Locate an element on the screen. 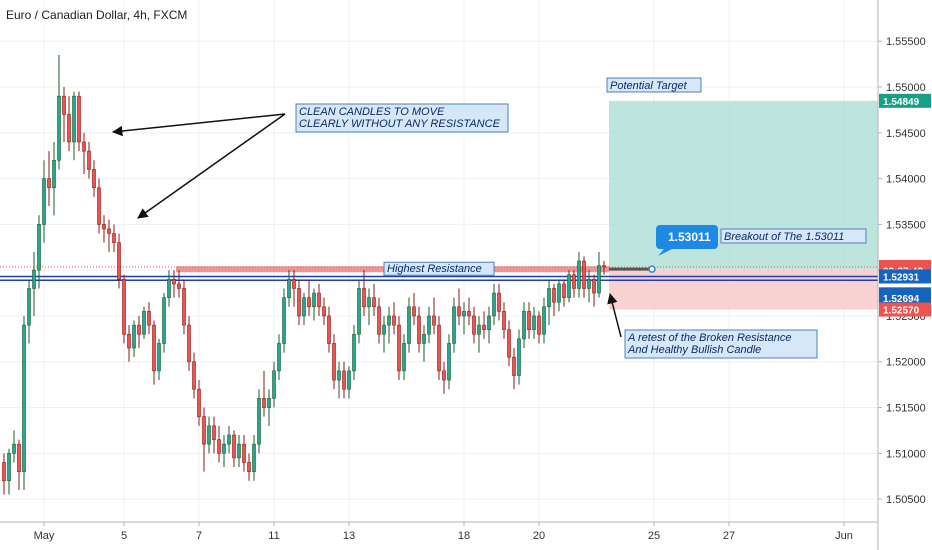  price-label-text: 1.54849 is located at coordinates (901, 102).